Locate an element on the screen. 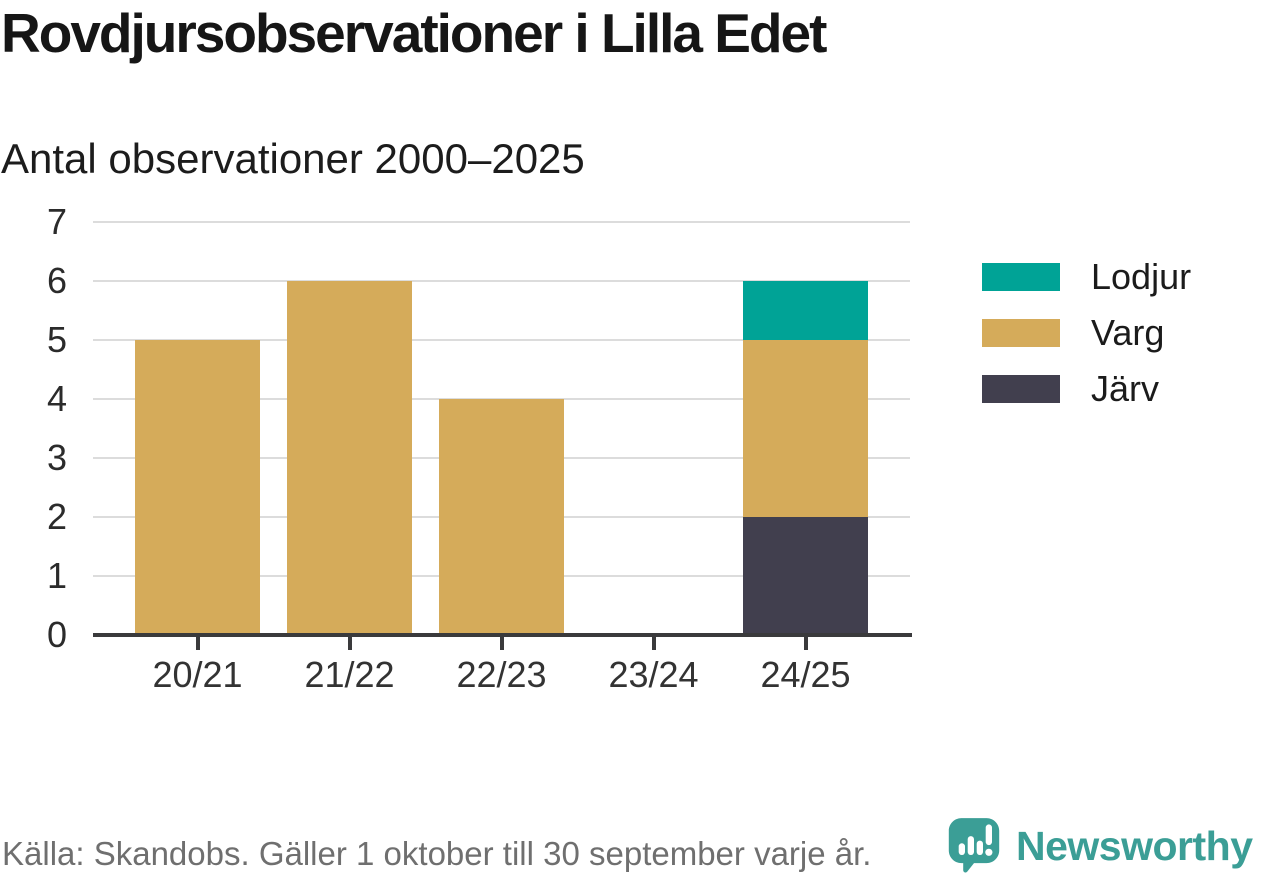 The height and width of the screenshot is (879, 1262). legend-item-lodjur: Lodjur is located at coordinates (1086, 276).